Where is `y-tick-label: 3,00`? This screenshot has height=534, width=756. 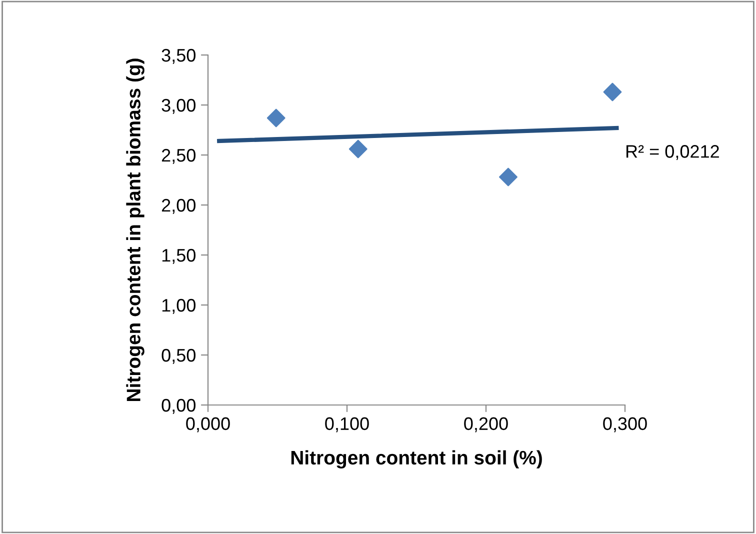 y-tick-label: 3,00 is located at coordinates (179, 106).